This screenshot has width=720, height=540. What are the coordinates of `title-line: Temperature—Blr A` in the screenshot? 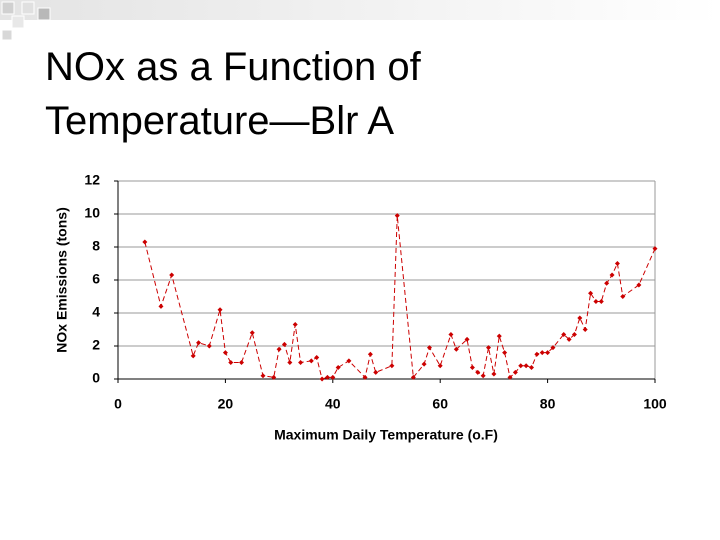 It's located at (219, 121).